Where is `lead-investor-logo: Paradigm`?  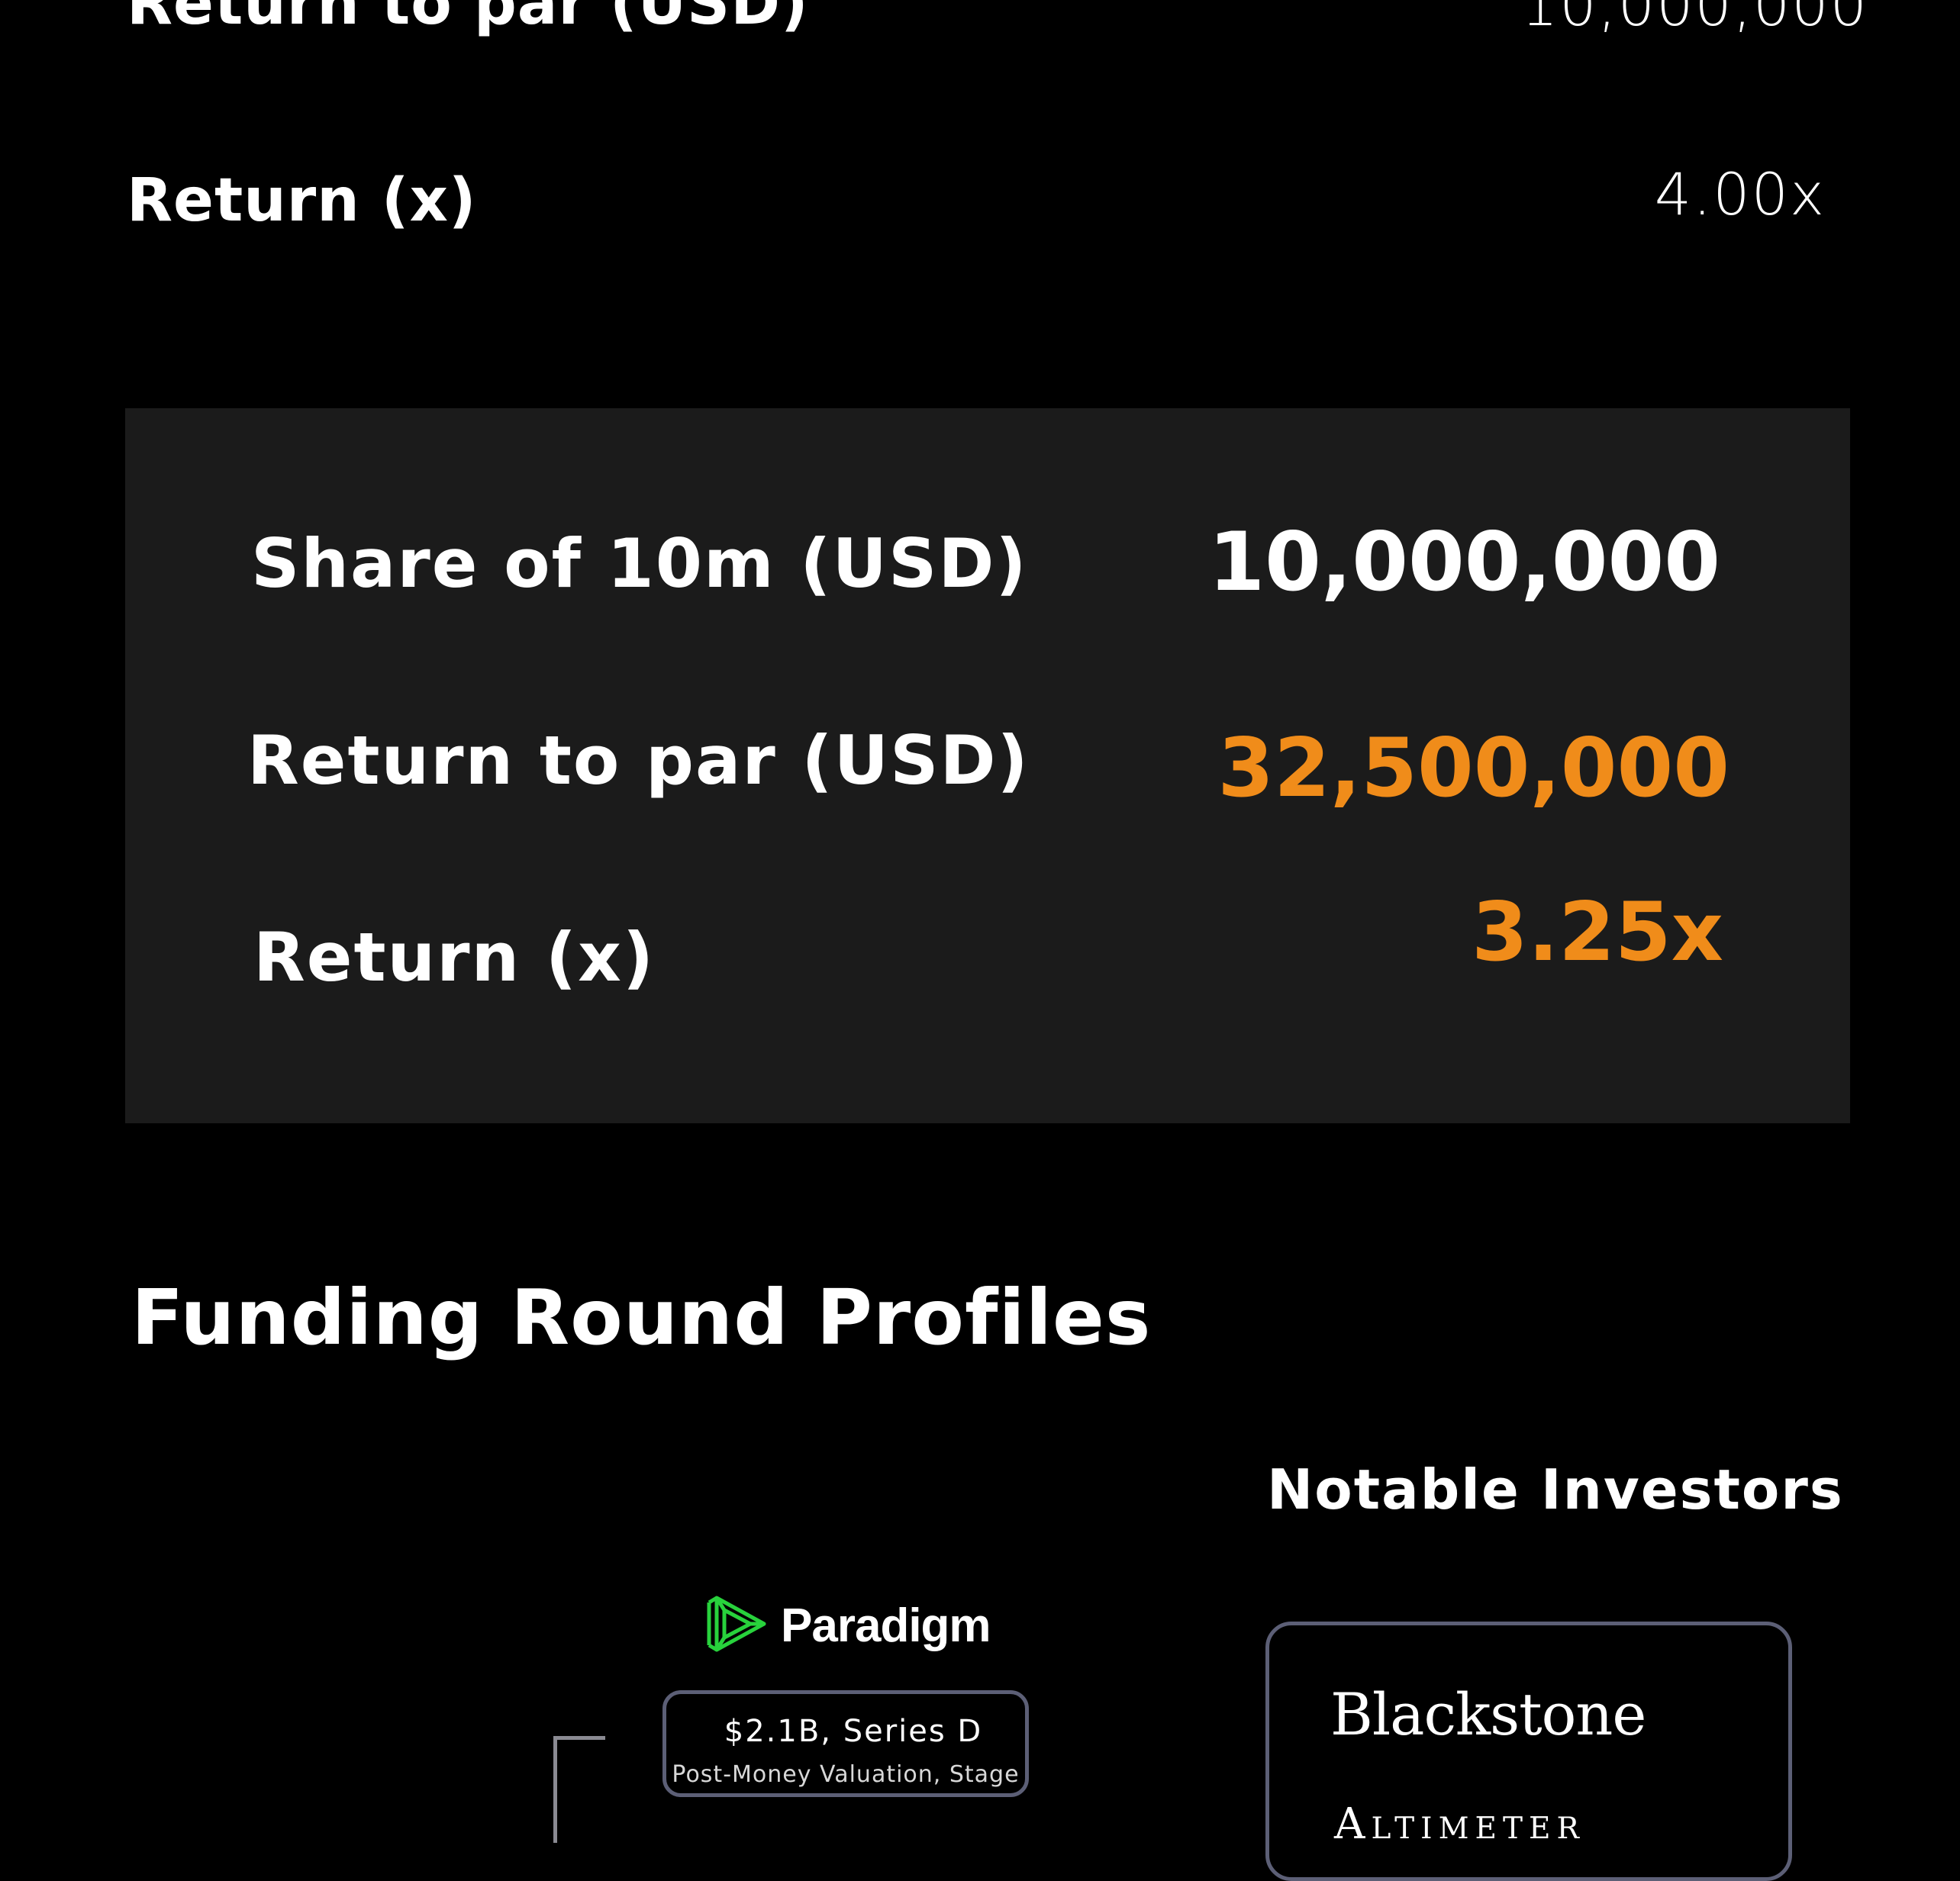 lead-investor-logo: Paradigm is located at coordinates (848, 1625).